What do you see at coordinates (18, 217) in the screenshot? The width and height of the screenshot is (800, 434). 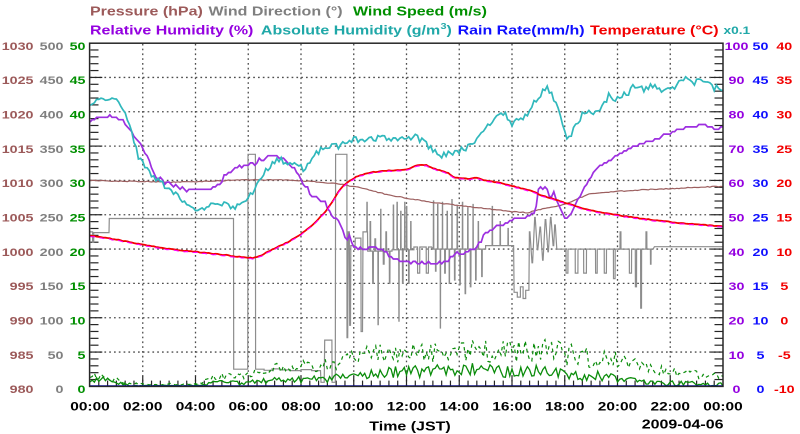 I see `svg-text: 1005` at bounding box center [18, 217].